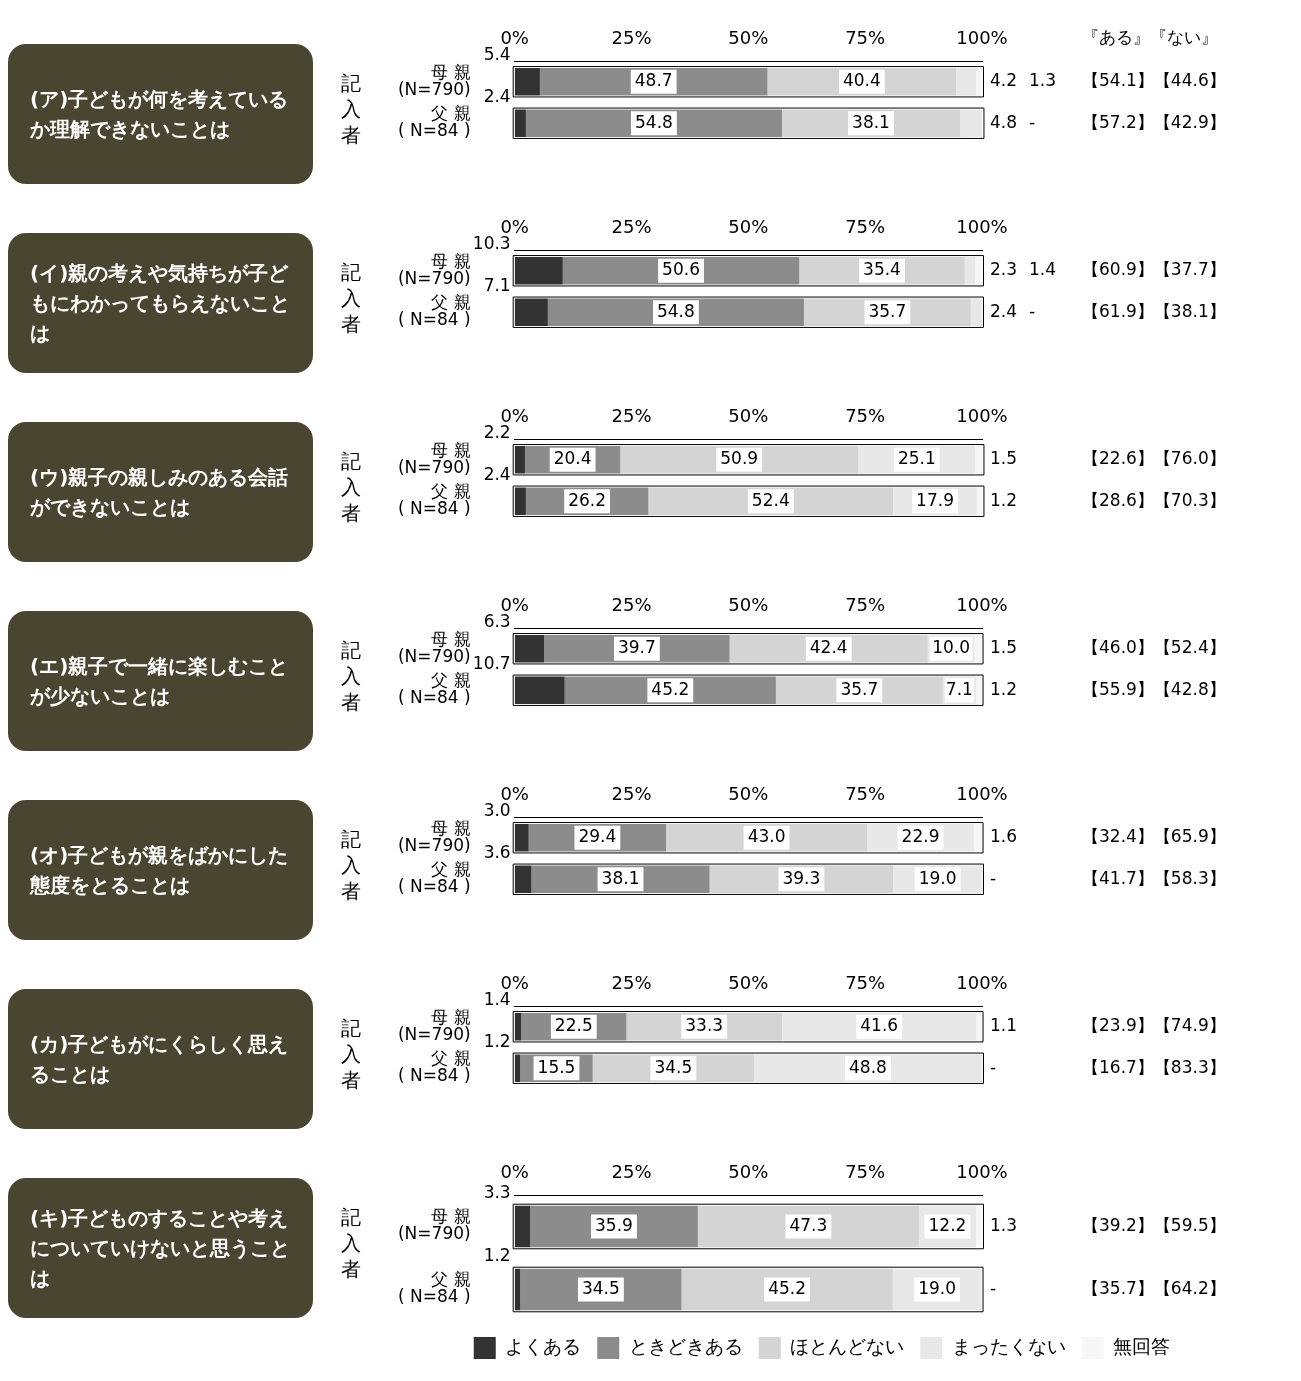 This screenshot has width=1301, height=1381. Describe the element at coordinates (1154, 310) in the screenshot. I see `text: 【61.9】【38.1】` at that location.